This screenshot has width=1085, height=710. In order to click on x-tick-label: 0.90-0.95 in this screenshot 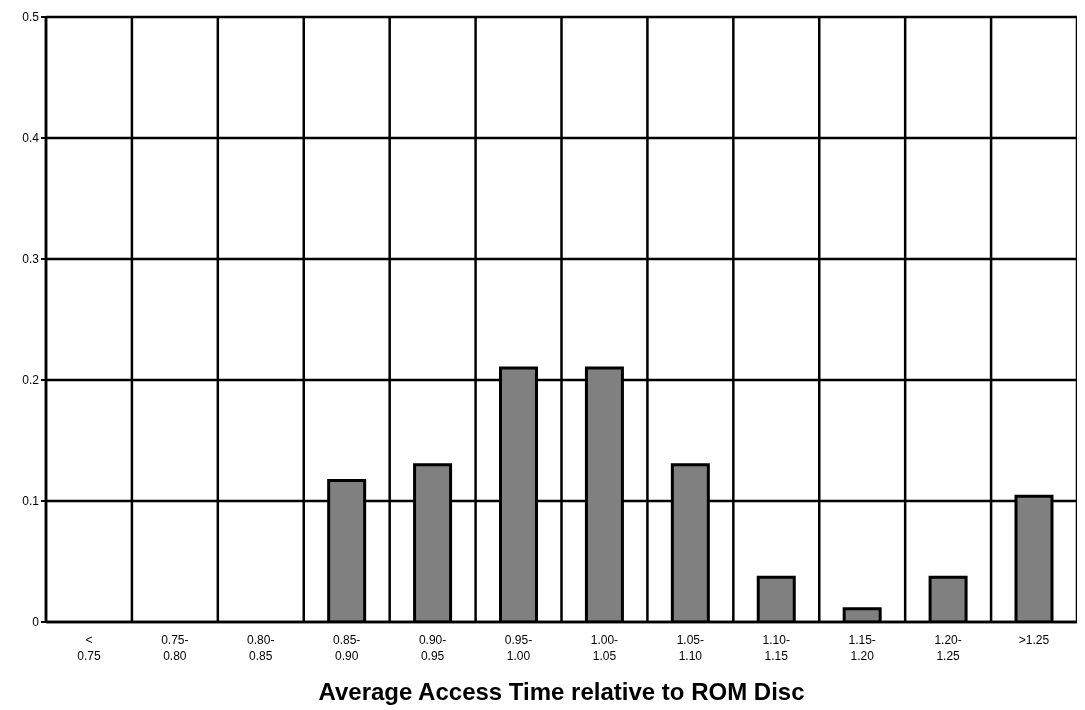, I will do `click(432, 648)`.